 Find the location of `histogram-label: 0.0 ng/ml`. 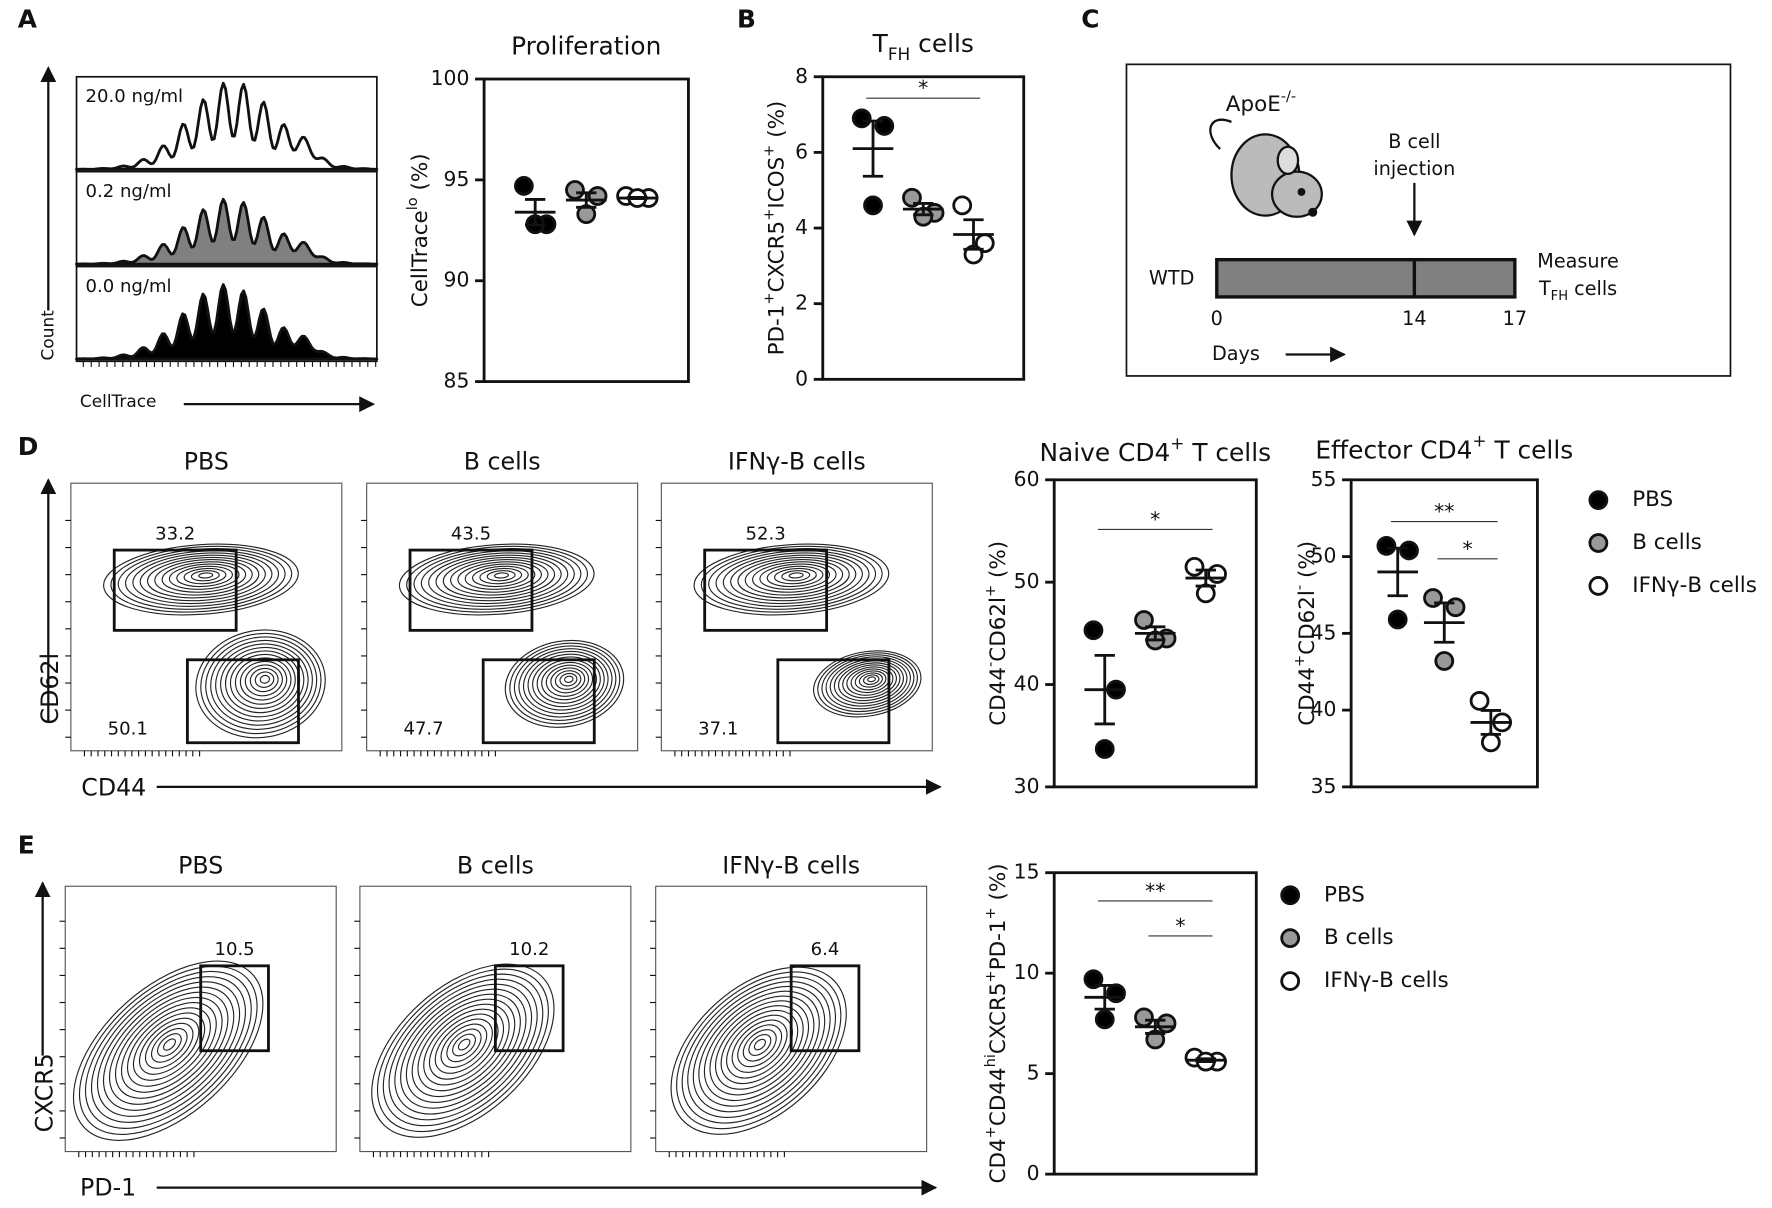

histogram-label: 0.0 ng/ml is located at coordinates (129, 286).